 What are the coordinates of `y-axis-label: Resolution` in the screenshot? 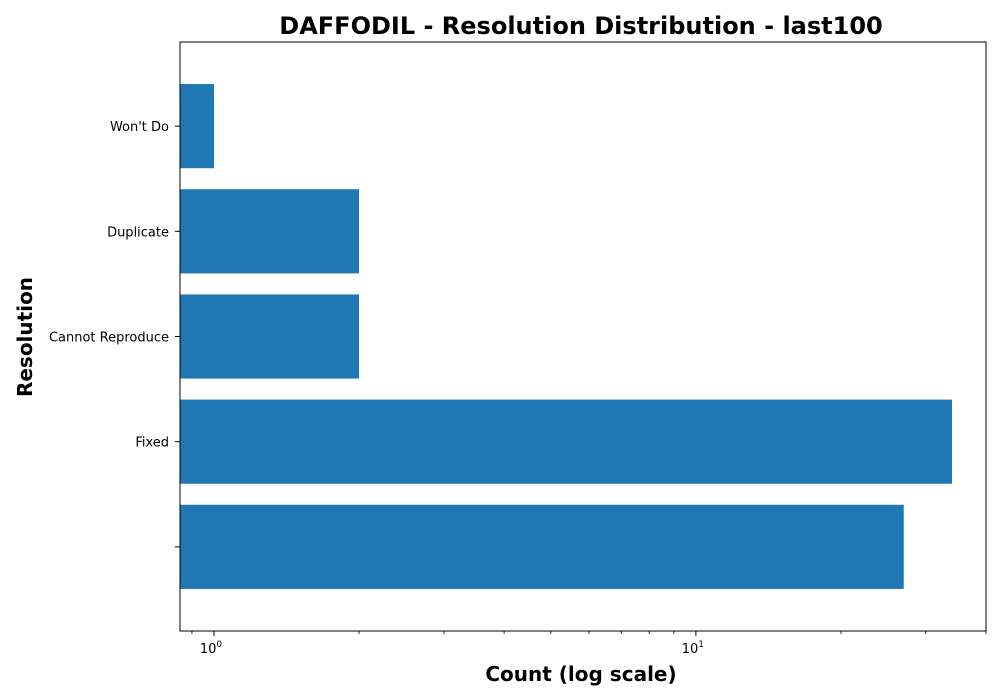 It's located at (25, 337).